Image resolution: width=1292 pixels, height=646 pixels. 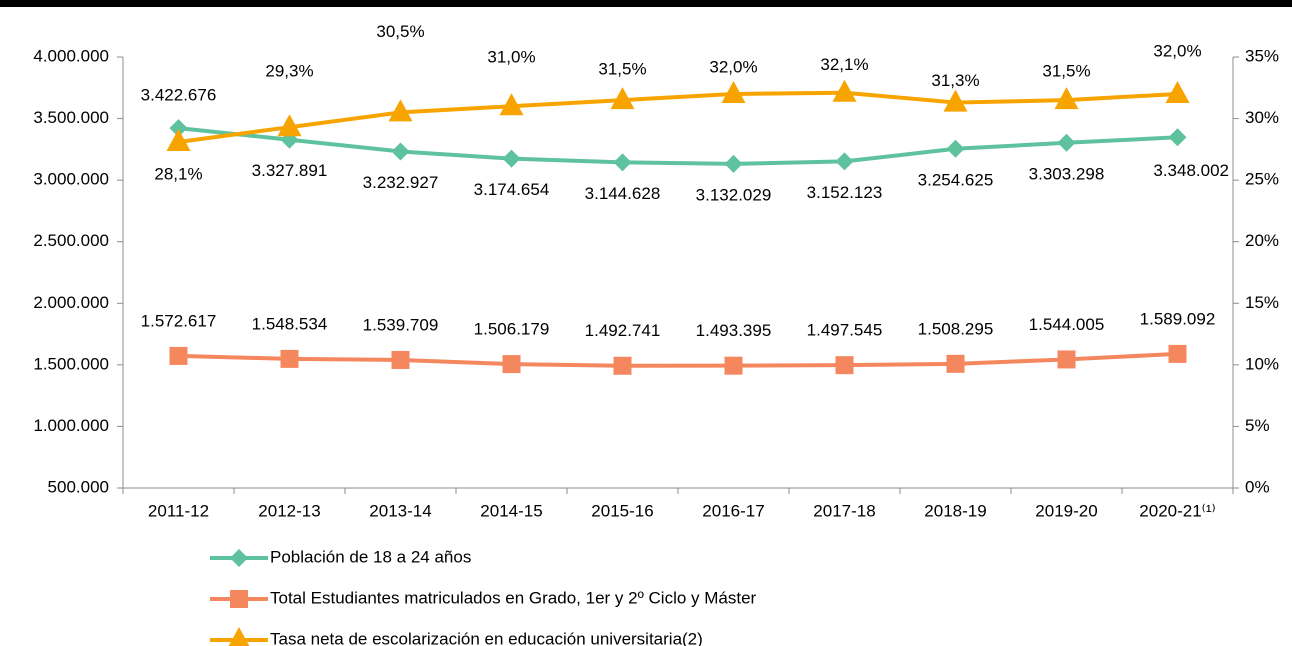 What do you see at coordinates (845, 192) in the screenshot?
I see `data-label: 3.152.123` at bounding box center [845, 192].